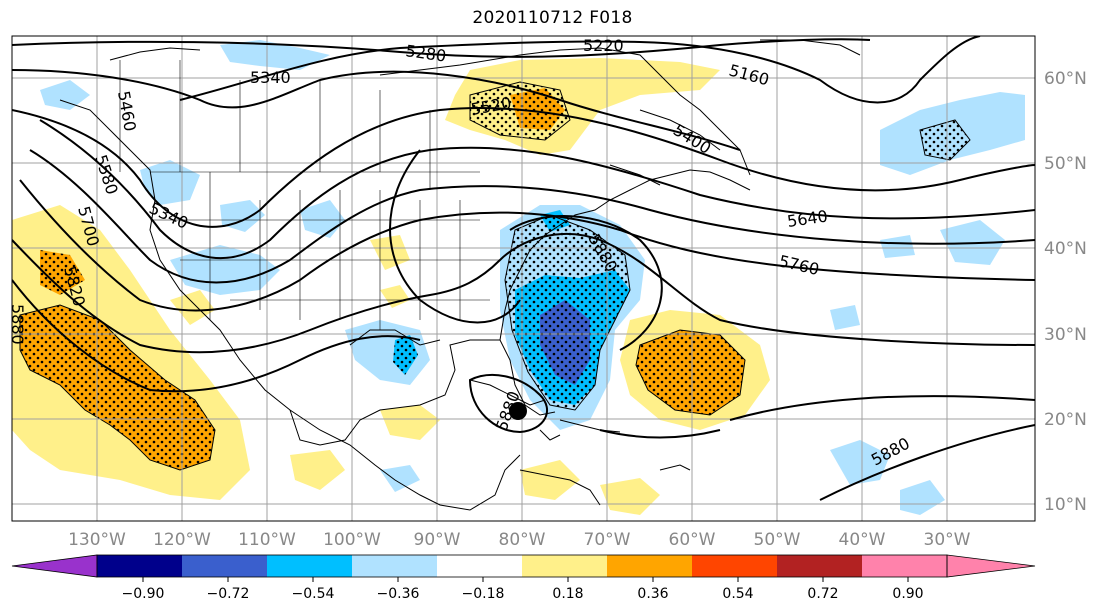 Image resolution: width=1105 pixels, height=613 pixels. What do you see at coordinates (143, 594) in the screenshot?
I see `colorbar-tick-label: −0.90` at bounding box center [143, 594].